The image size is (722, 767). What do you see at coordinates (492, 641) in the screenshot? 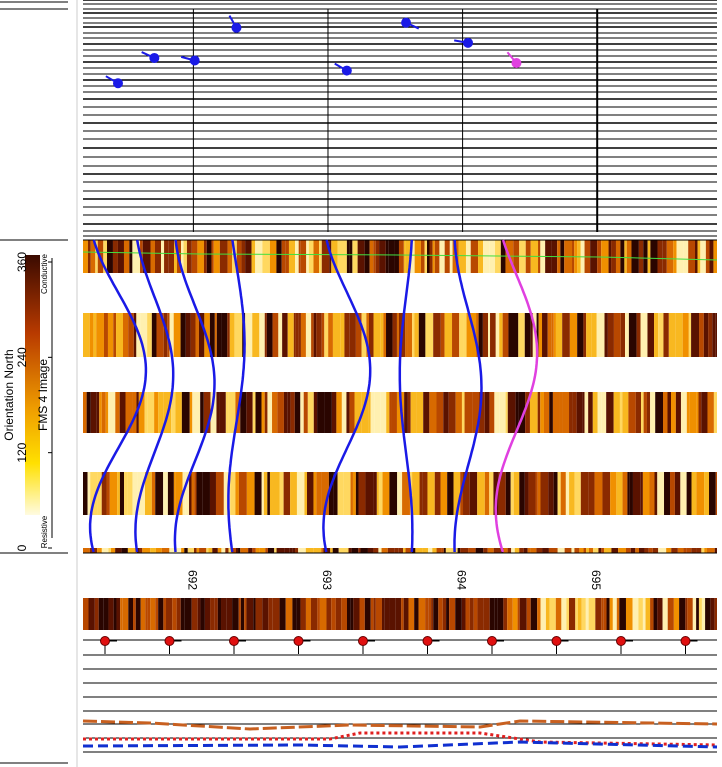
I see `marker` at bounding box center [492, 641].